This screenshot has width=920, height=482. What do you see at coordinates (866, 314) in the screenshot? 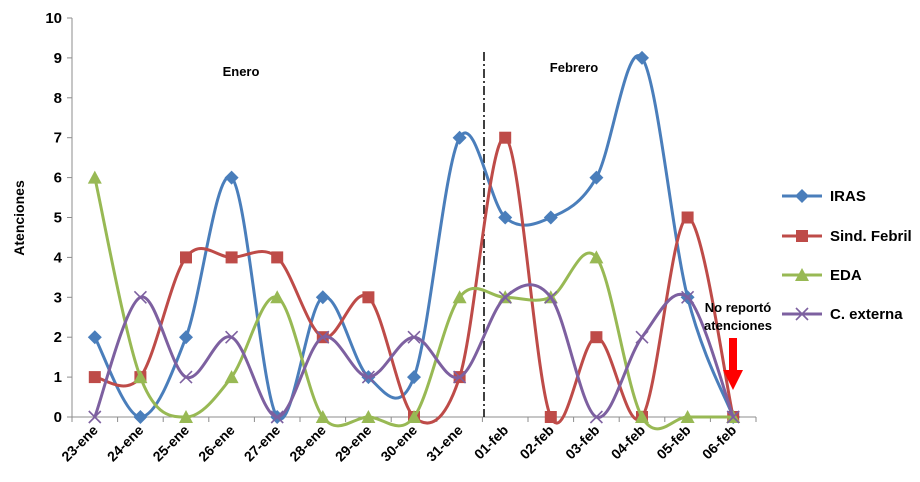
I see `legend-label: C. externa` at bounding box center [866, 314].